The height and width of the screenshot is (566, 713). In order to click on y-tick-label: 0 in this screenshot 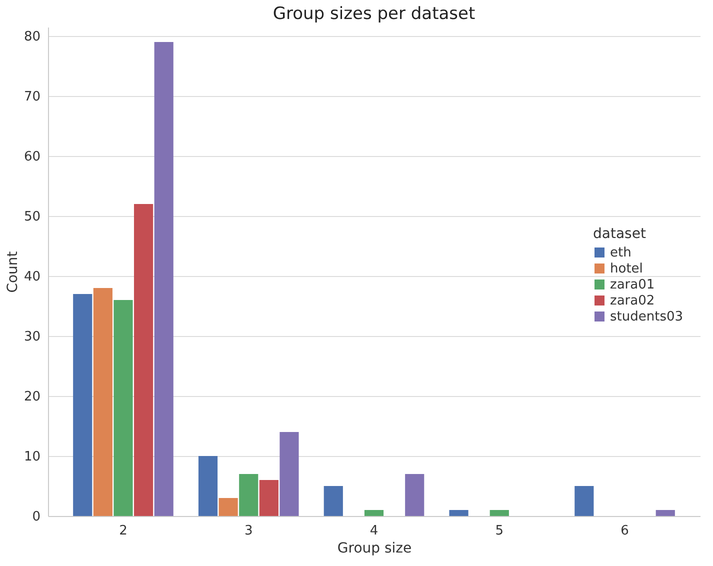, I will do `click(36, 517)`.